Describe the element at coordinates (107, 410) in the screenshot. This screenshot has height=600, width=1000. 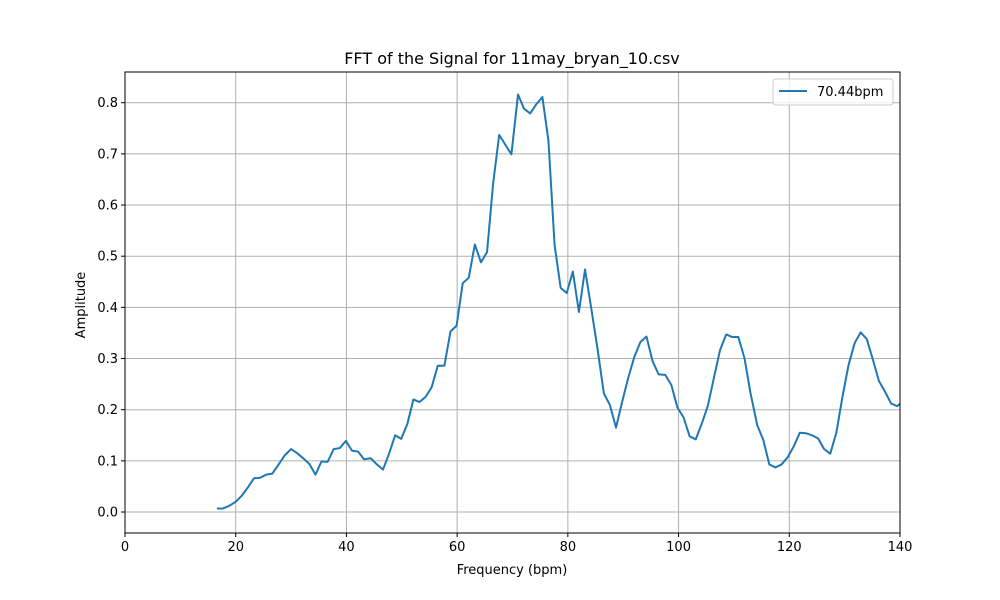
I see `y-tick-label: 0.2` at that location.